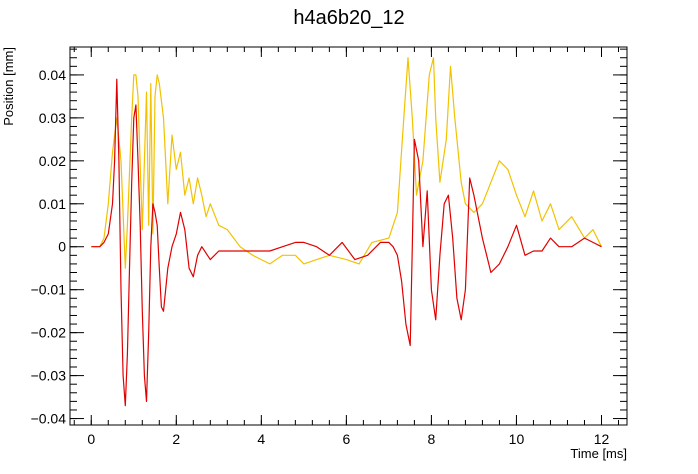 The width and height of the screenshot is (698, 474). What do you see at coordinates (176, 439) in the screenshot?
I see `x-tick-label: 2` at bounding box center [176, 439].